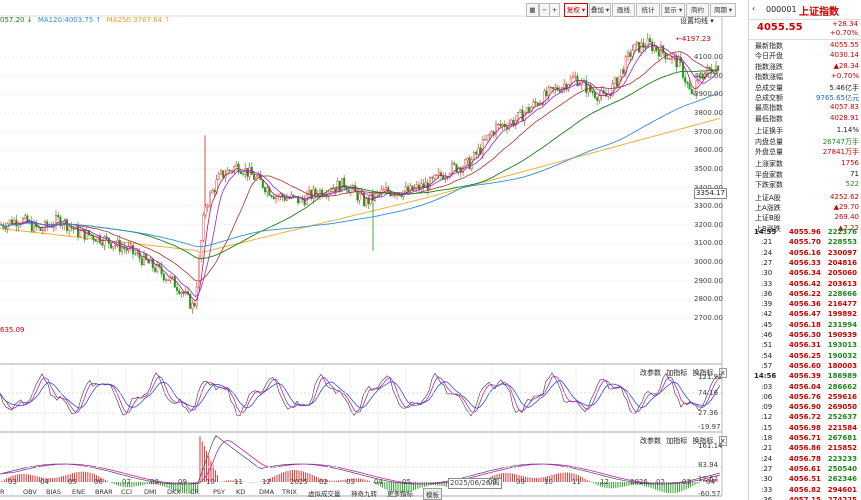 This screenshot has width=861, height=500. I want to click on indicator-tab: 神奇九转, so click(364, 494).